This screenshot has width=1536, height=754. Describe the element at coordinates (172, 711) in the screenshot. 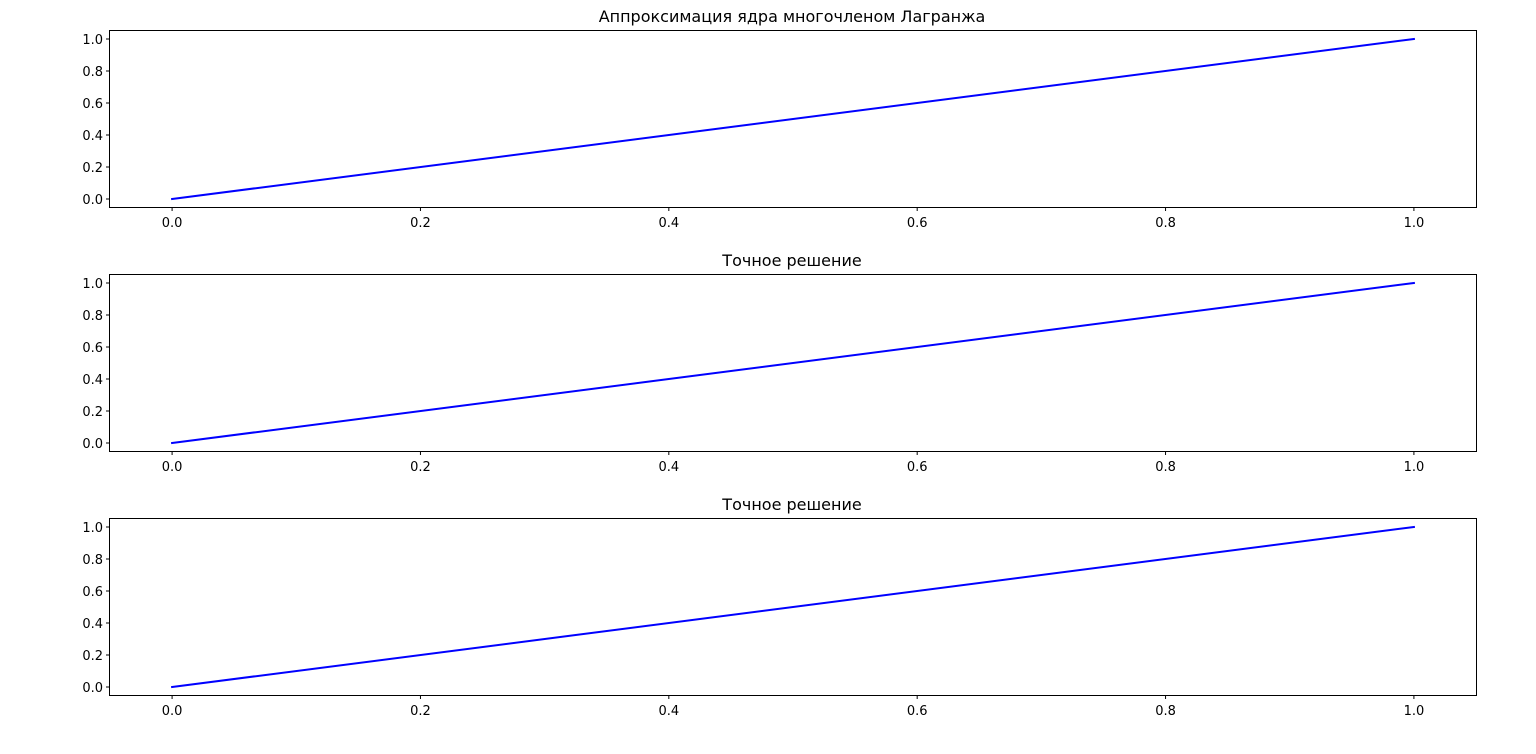

I see `subplot-3-xtick-label: 0.0` at that location.